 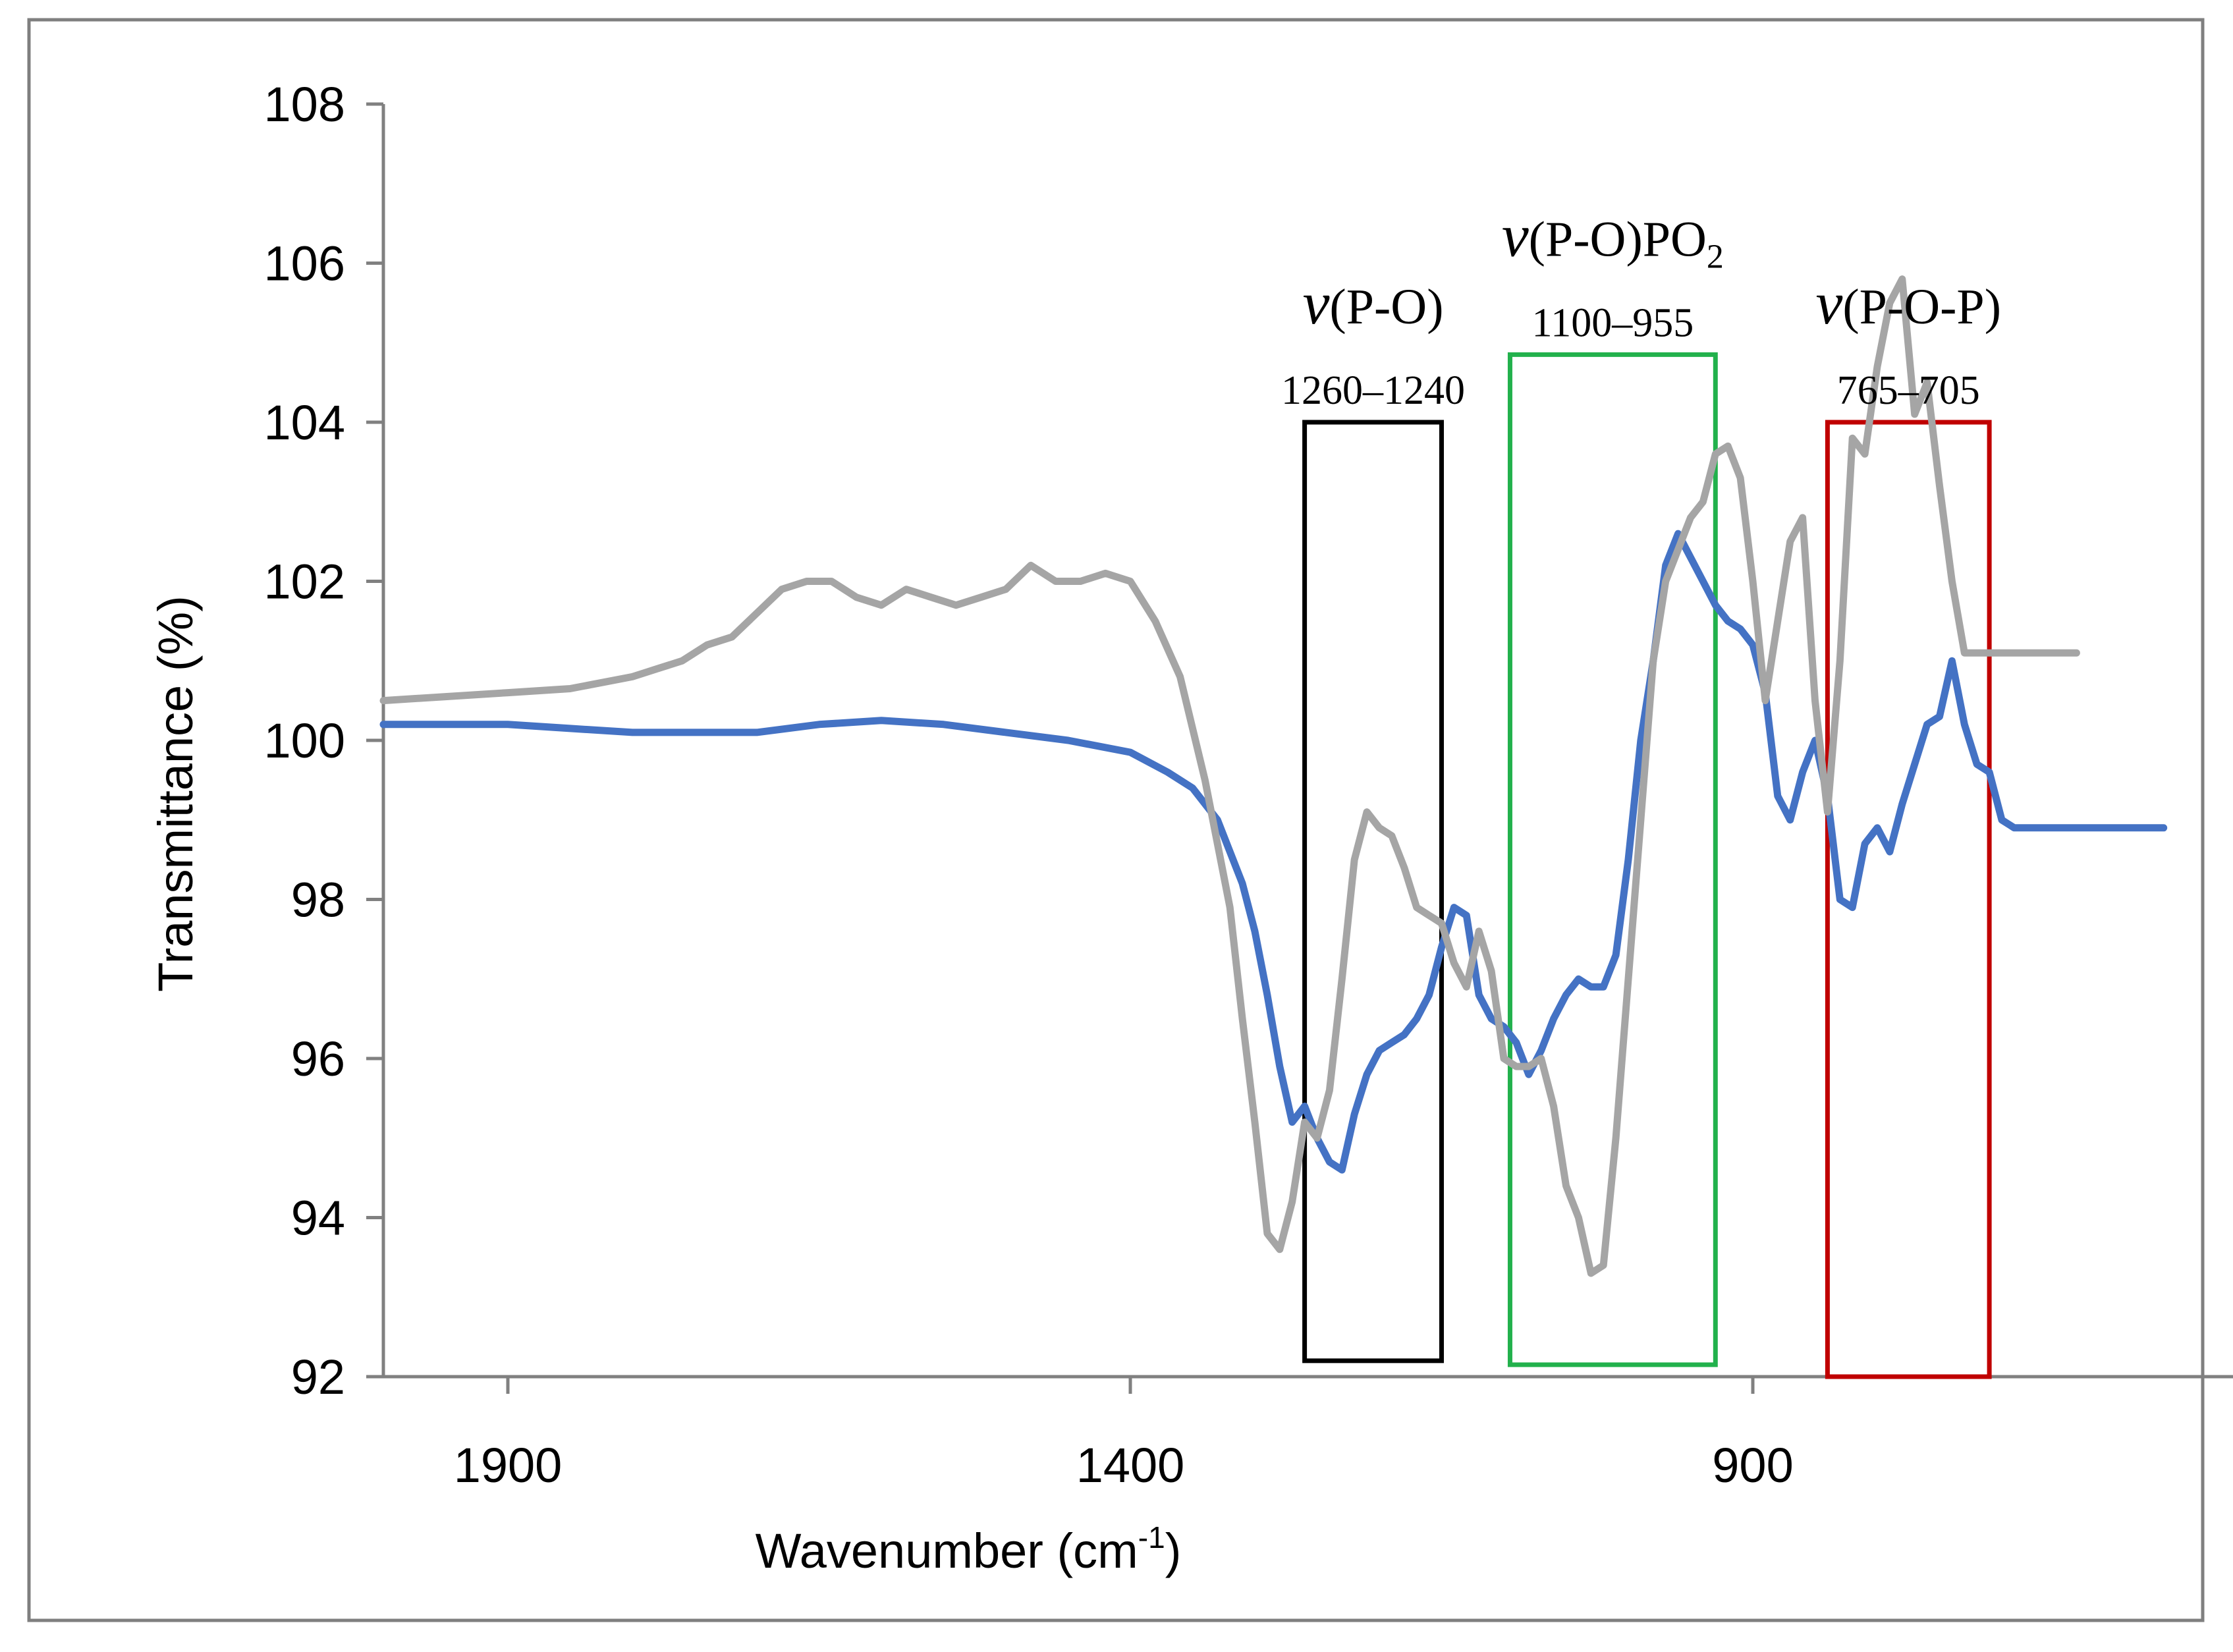 What do you see at coordinates (1829, 303) in the screenshot?
I see `annotation-symbol-p_o_p: ν` at bounding box center [1829, 303].